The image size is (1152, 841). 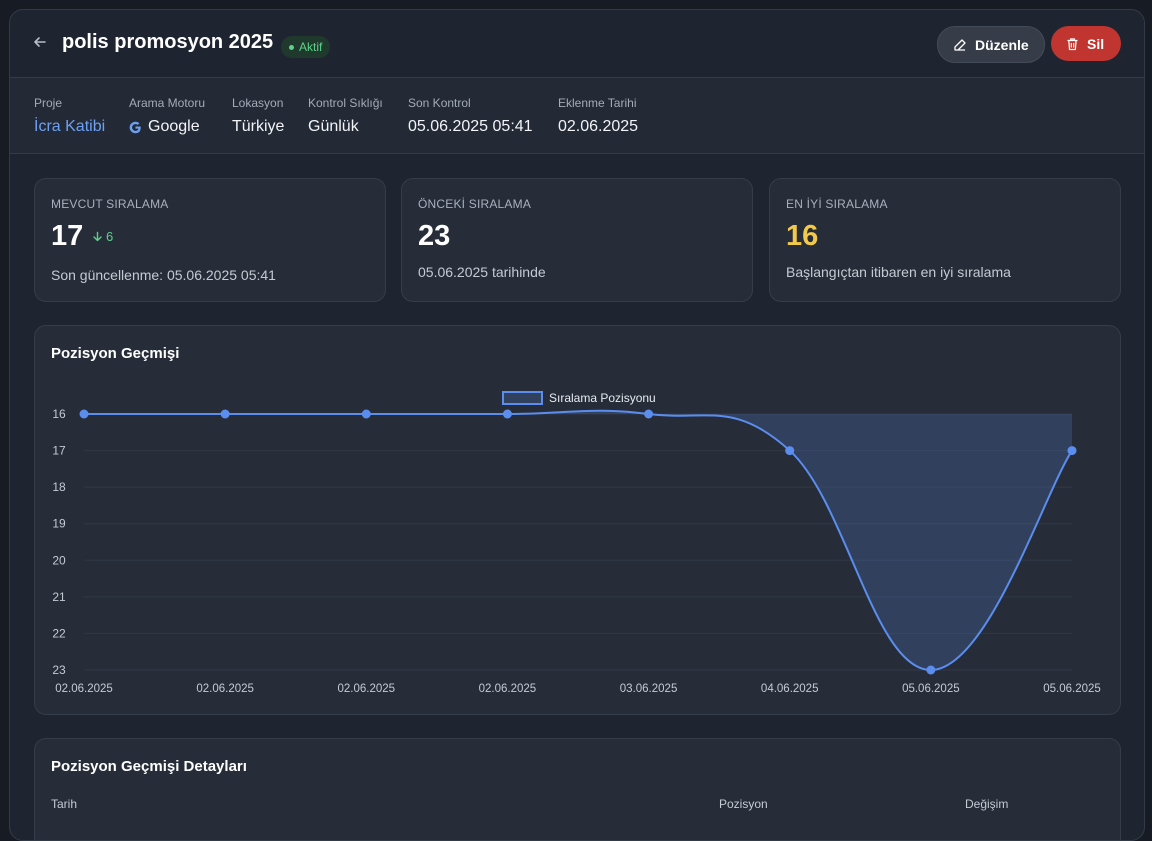 What do you see at coordinates (597, 103) in the screenshot?
I see `meta-added-label: Eklenme Tarihi` at bounding box center [597, 103].